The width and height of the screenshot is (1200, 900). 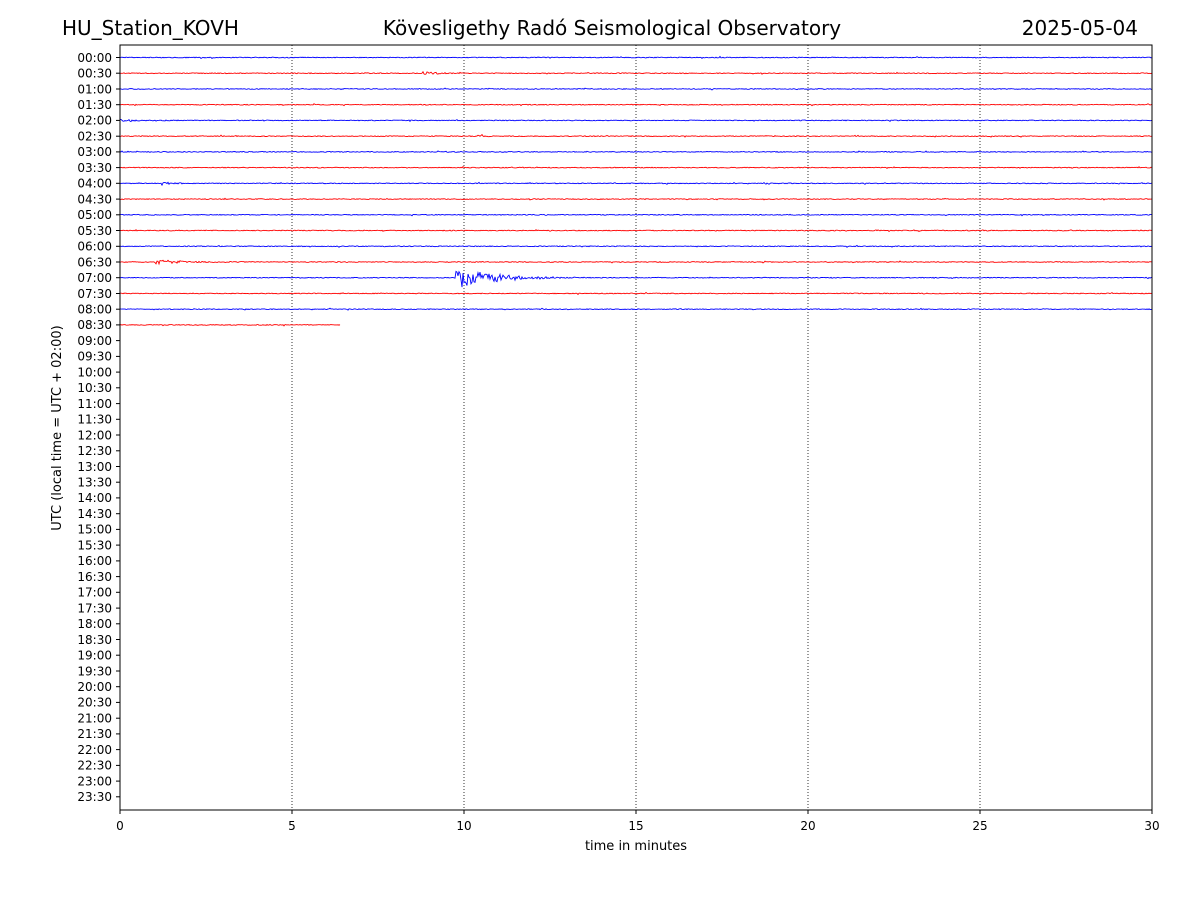 What do you see at coordinates (94, 388) in the screenshot?
I see `ytick-label-1030: 10:30` at bounding box center [94, 388].